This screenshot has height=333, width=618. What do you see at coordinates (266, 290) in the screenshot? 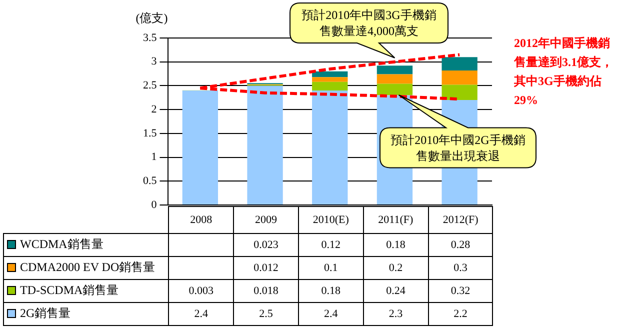
I see `data-label: 0.018` at bounding box center [266, 290].